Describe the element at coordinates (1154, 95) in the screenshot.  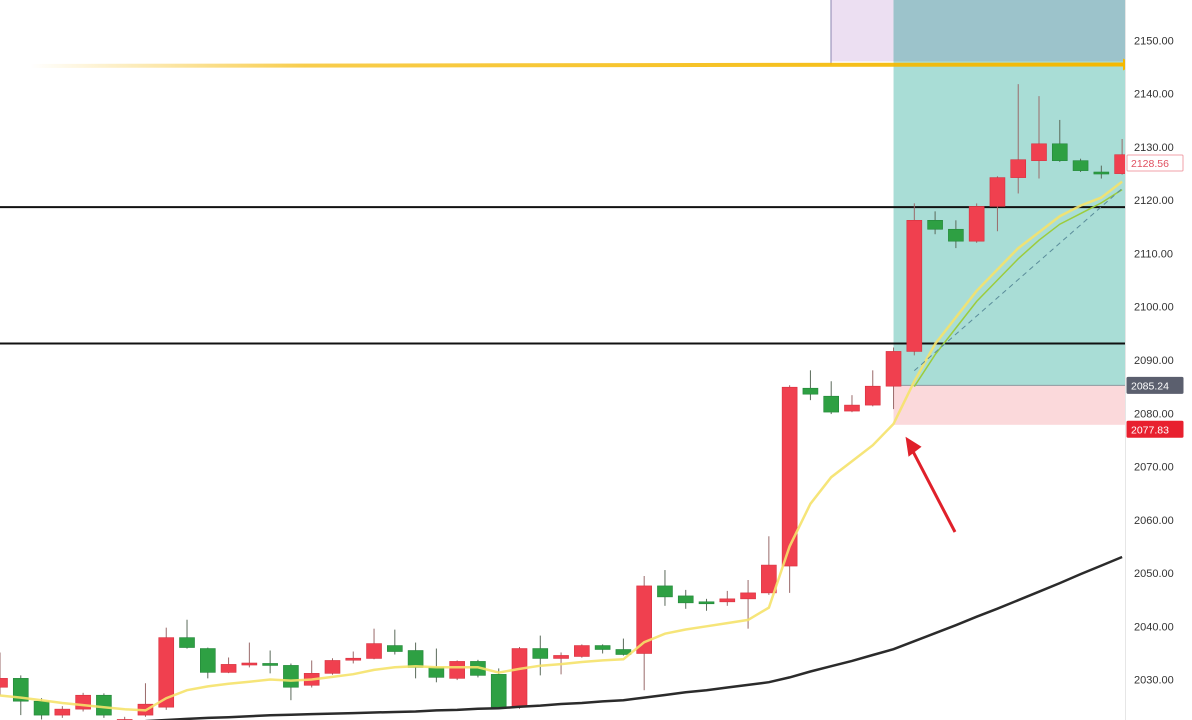
I see `y-tick-label: 2140.00` at that location.